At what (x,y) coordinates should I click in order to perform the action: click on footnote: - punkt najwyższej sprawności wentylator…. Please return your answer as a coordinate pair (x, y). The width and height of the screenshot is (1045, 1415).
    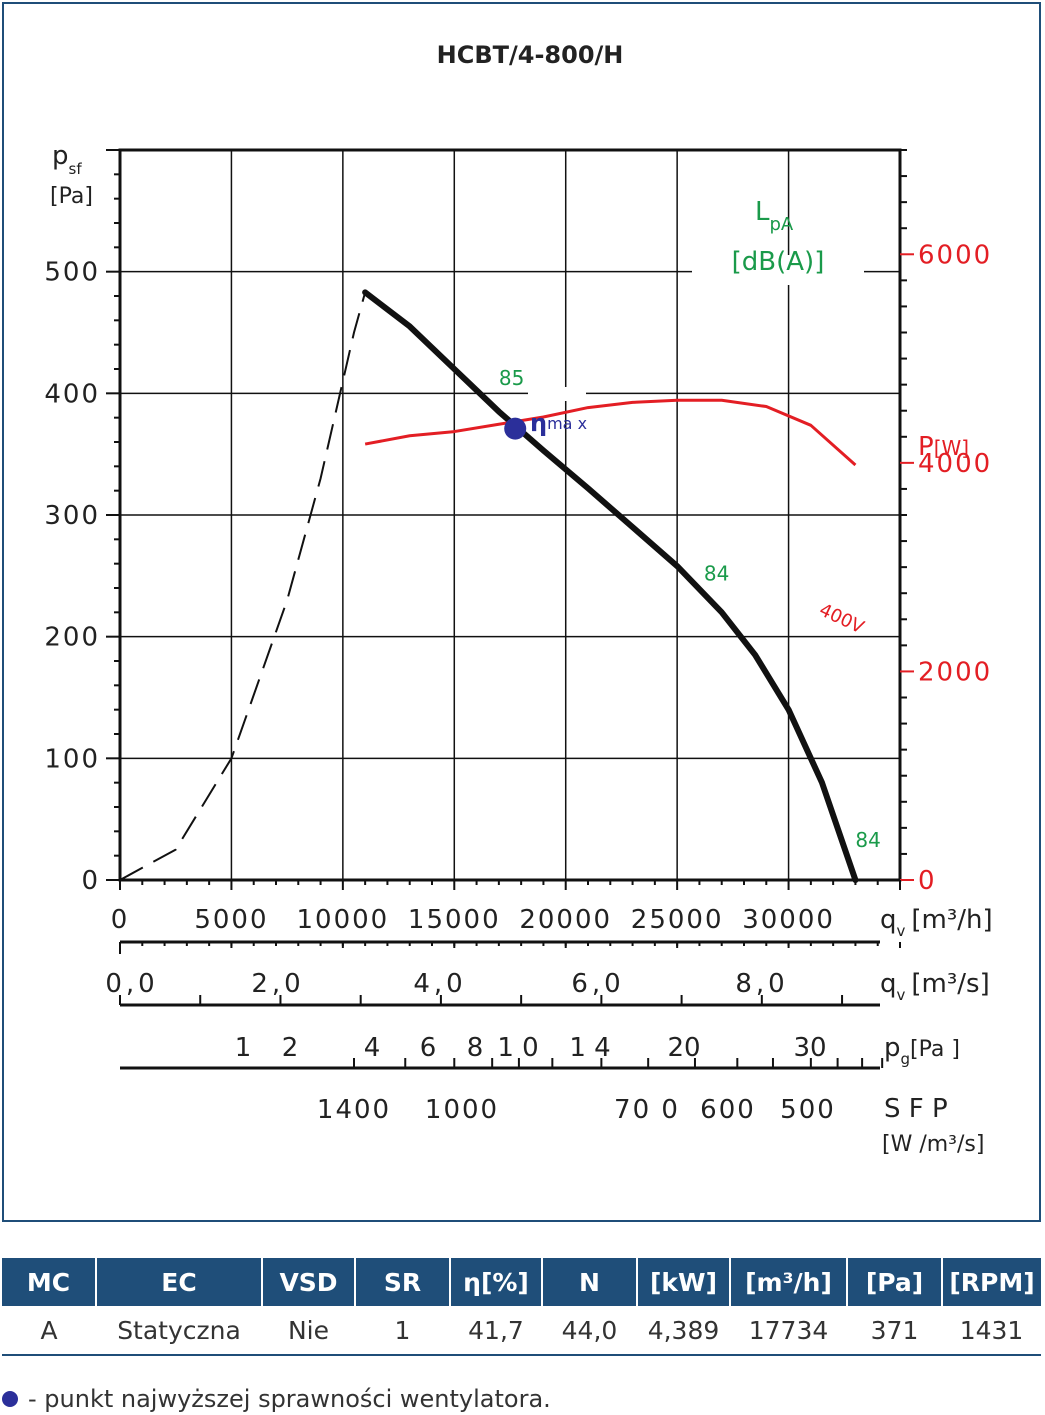
    Looking at the image, I should click on (276, 1399).